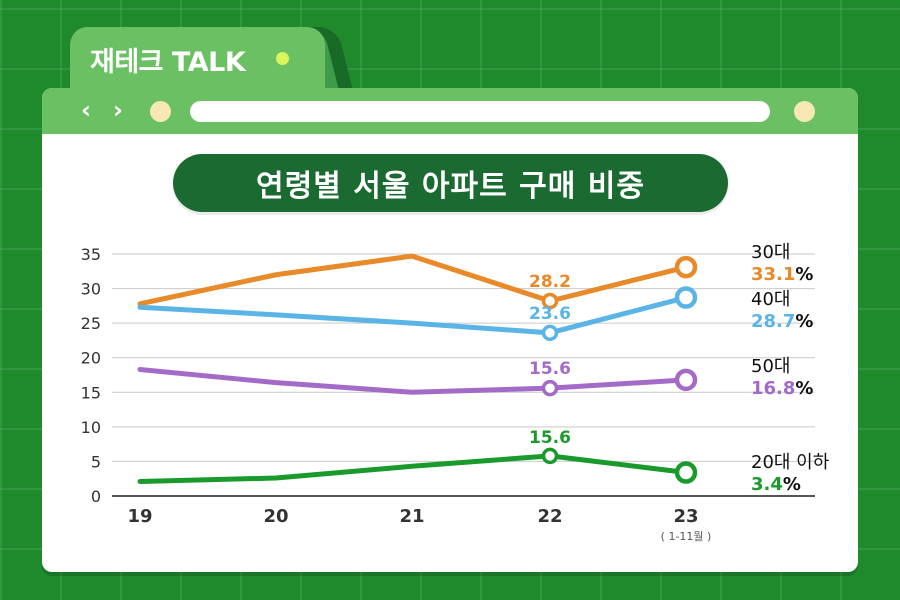 Image resolution: width=900 pixels, height=600 pixels. Describe the element at coordinates (790, 462) in the screenshot. I see `series-name-label: 20대 이하` at that location.